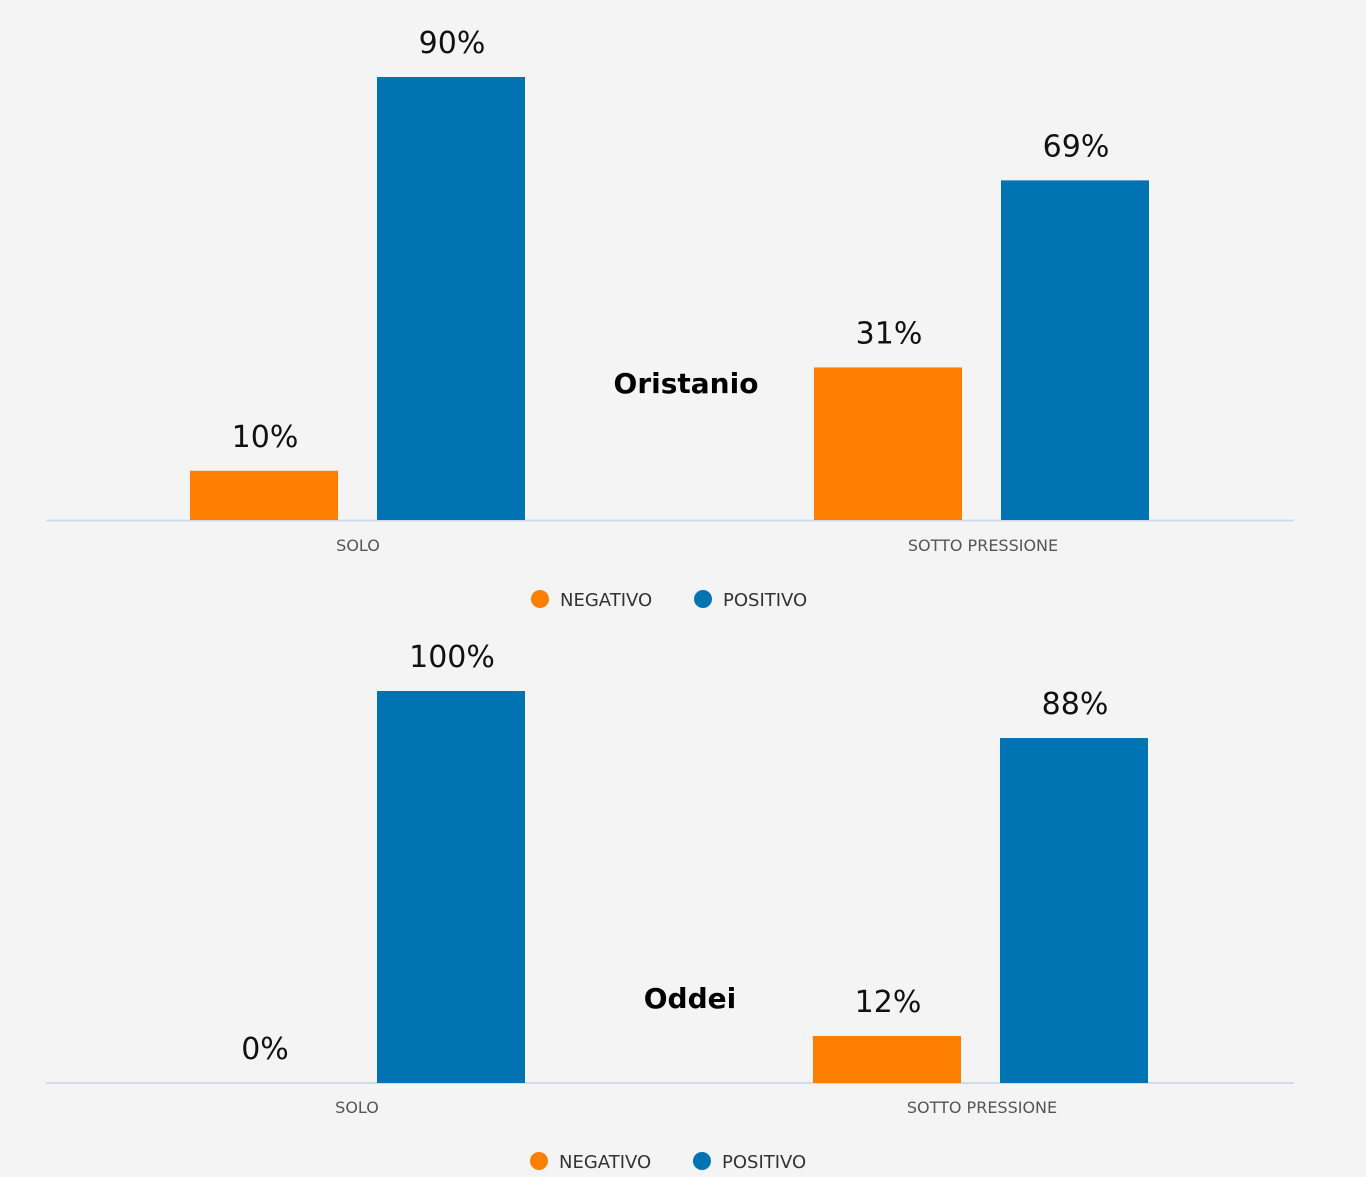 This screenshot has width=1366, height=1177. What do you see at coordinates (452, 43) in the screenshot?
I see `data-label-positivo-solo: 90%` at bounding box center [452, 43].